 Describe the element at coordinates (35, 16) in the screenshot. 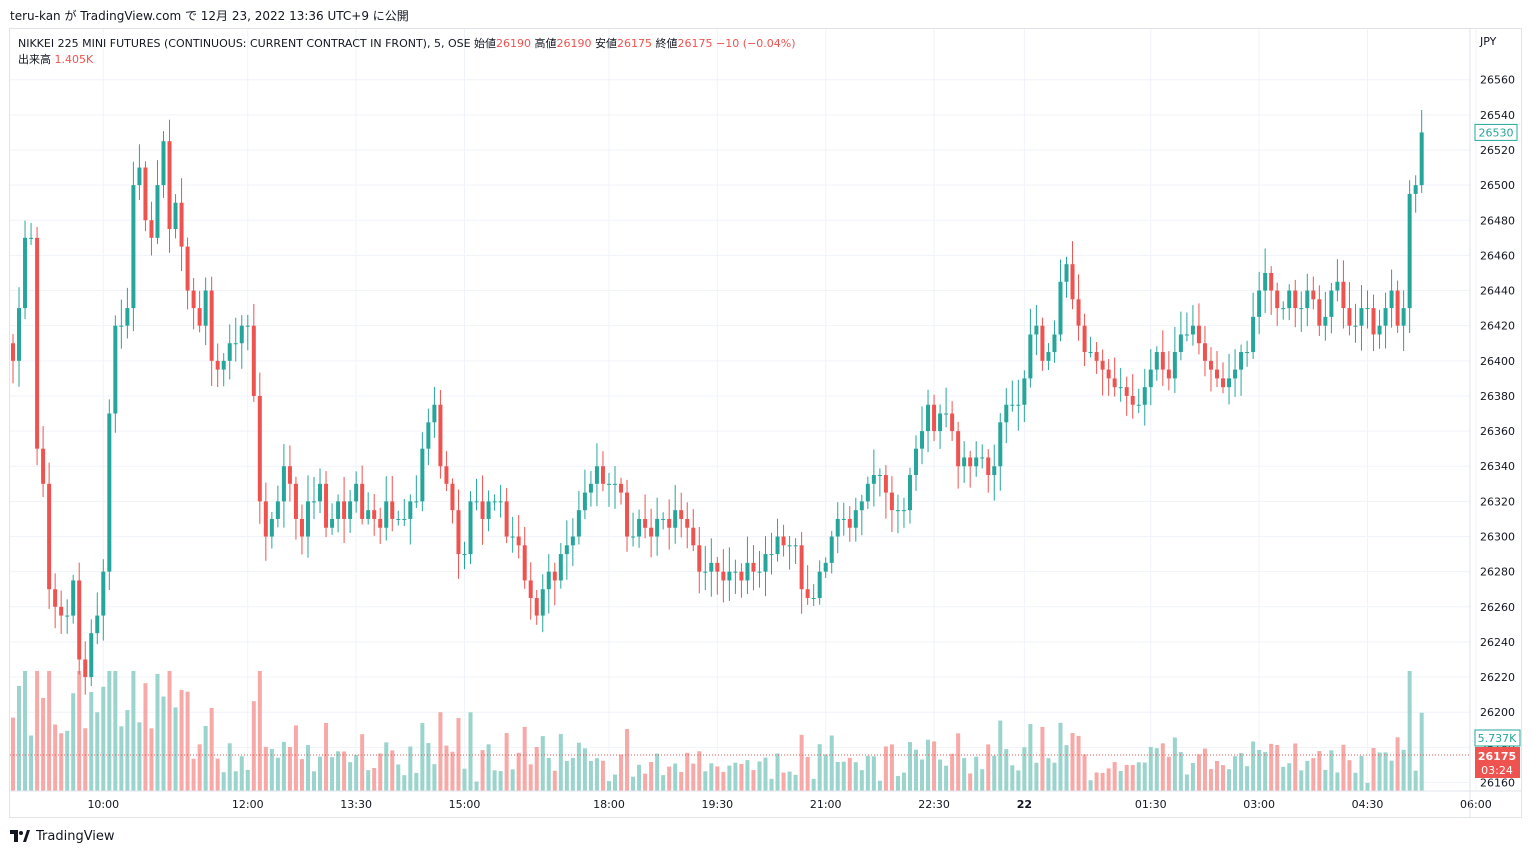

I see `author-link: teru-kan` at that location.